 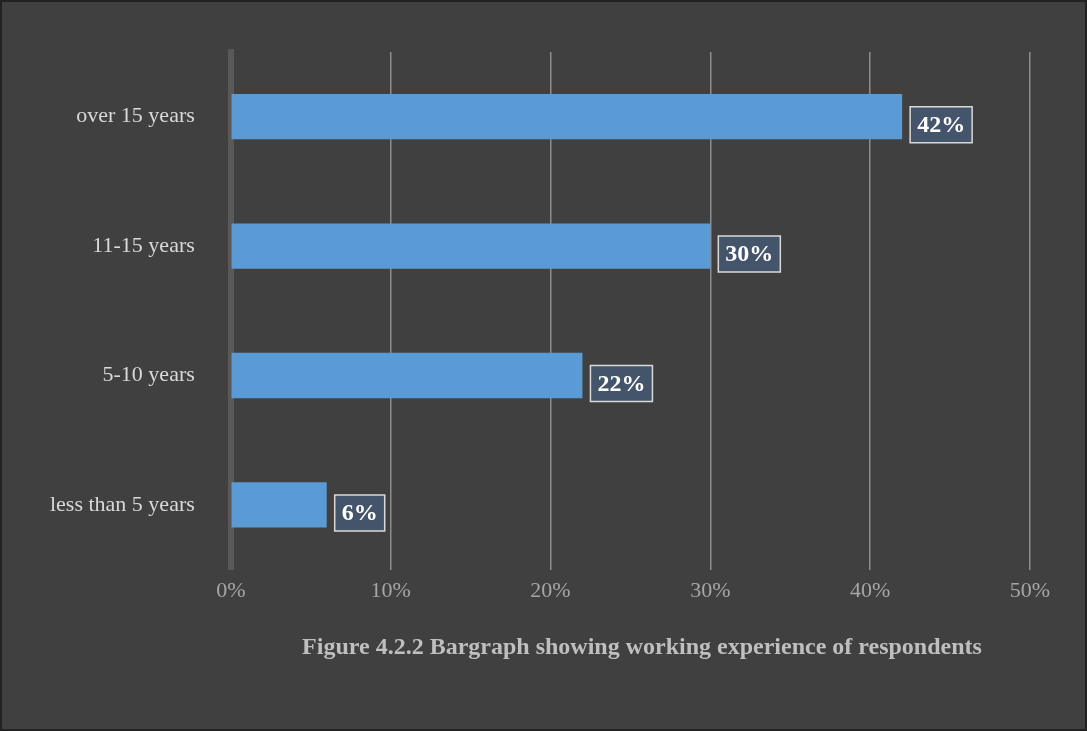 What do you see at coordinates (710, 589) in the screenshot?
I see `x-tick-label: 30%` at bounding box center [710, 589].